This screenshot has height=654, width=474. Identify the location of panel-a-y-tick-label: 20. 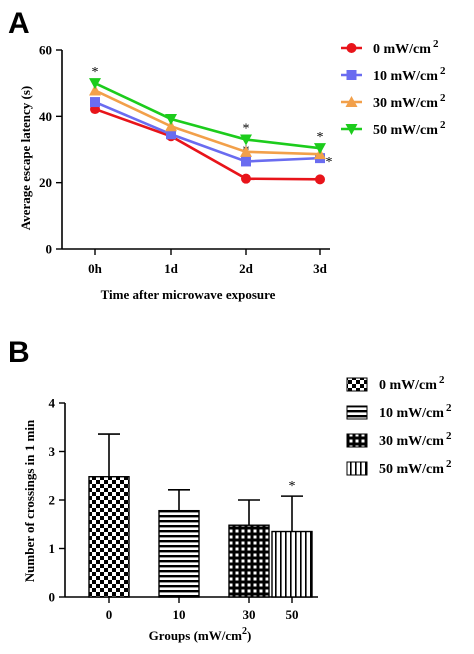
(45, 182).